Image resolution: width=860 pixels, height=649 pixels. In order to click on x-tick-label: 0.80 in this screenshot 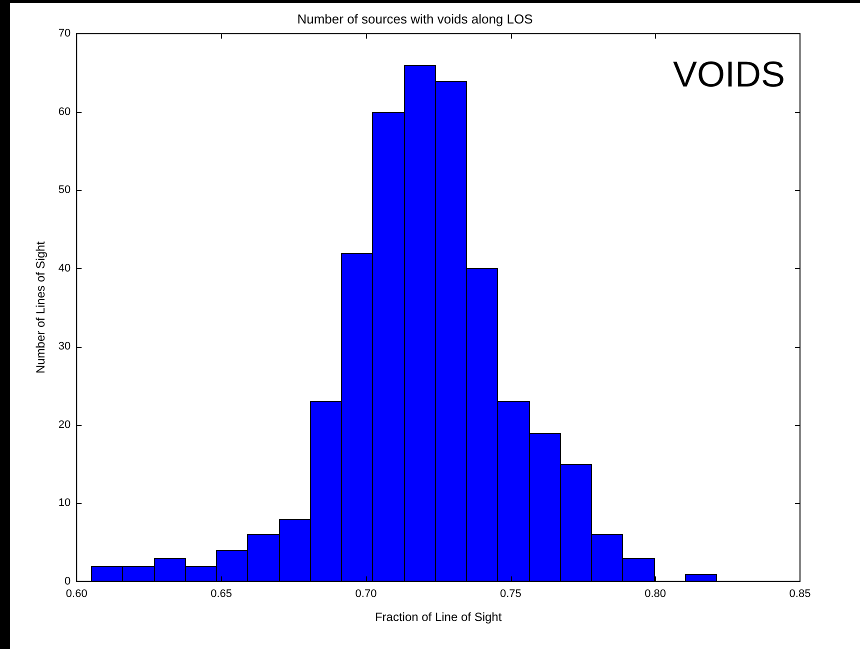, I will do `click(655, 594)`.